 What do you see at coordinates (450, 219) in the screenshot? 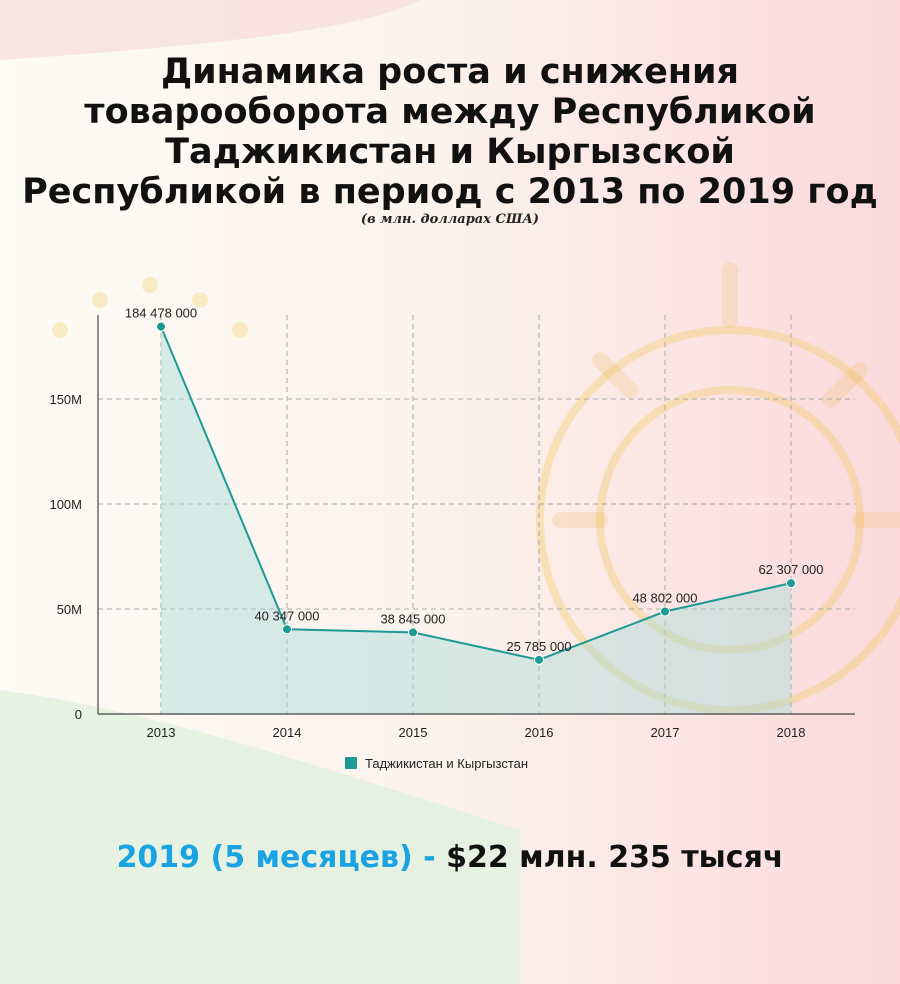
I see `chart-subtitle: (в млн. долларах США)` at bounding box center [450, 219].